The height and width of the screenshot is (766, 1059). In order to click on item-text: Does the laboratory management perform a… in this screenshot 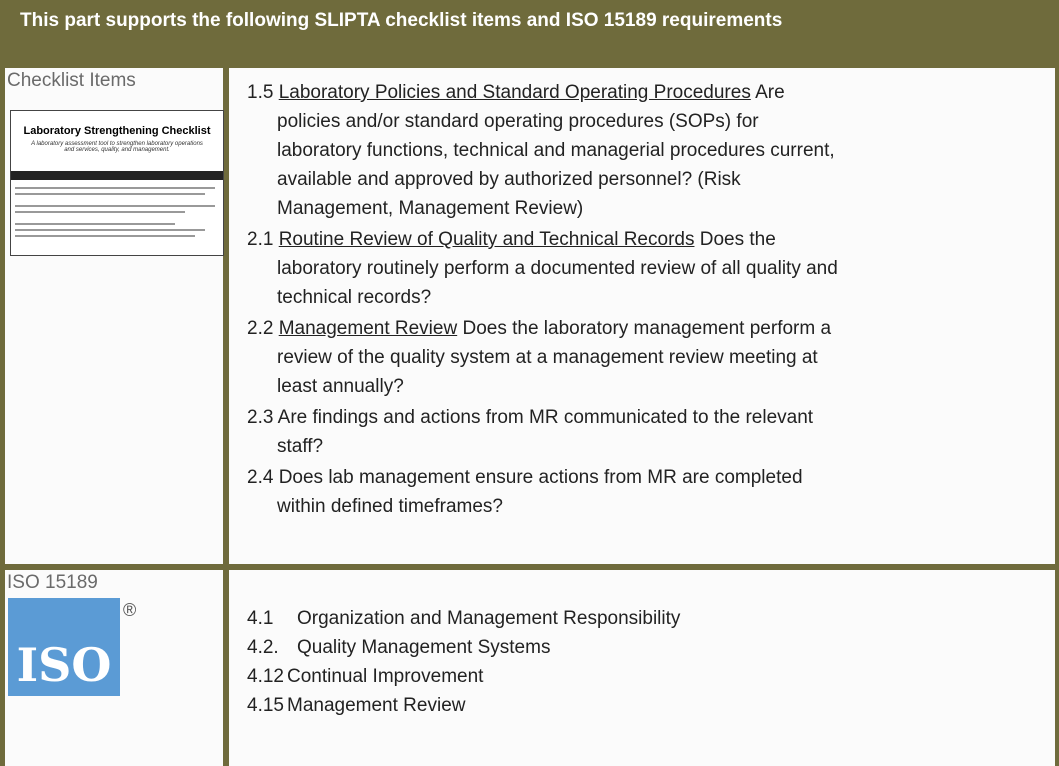, I will do `click(554, 357)`.